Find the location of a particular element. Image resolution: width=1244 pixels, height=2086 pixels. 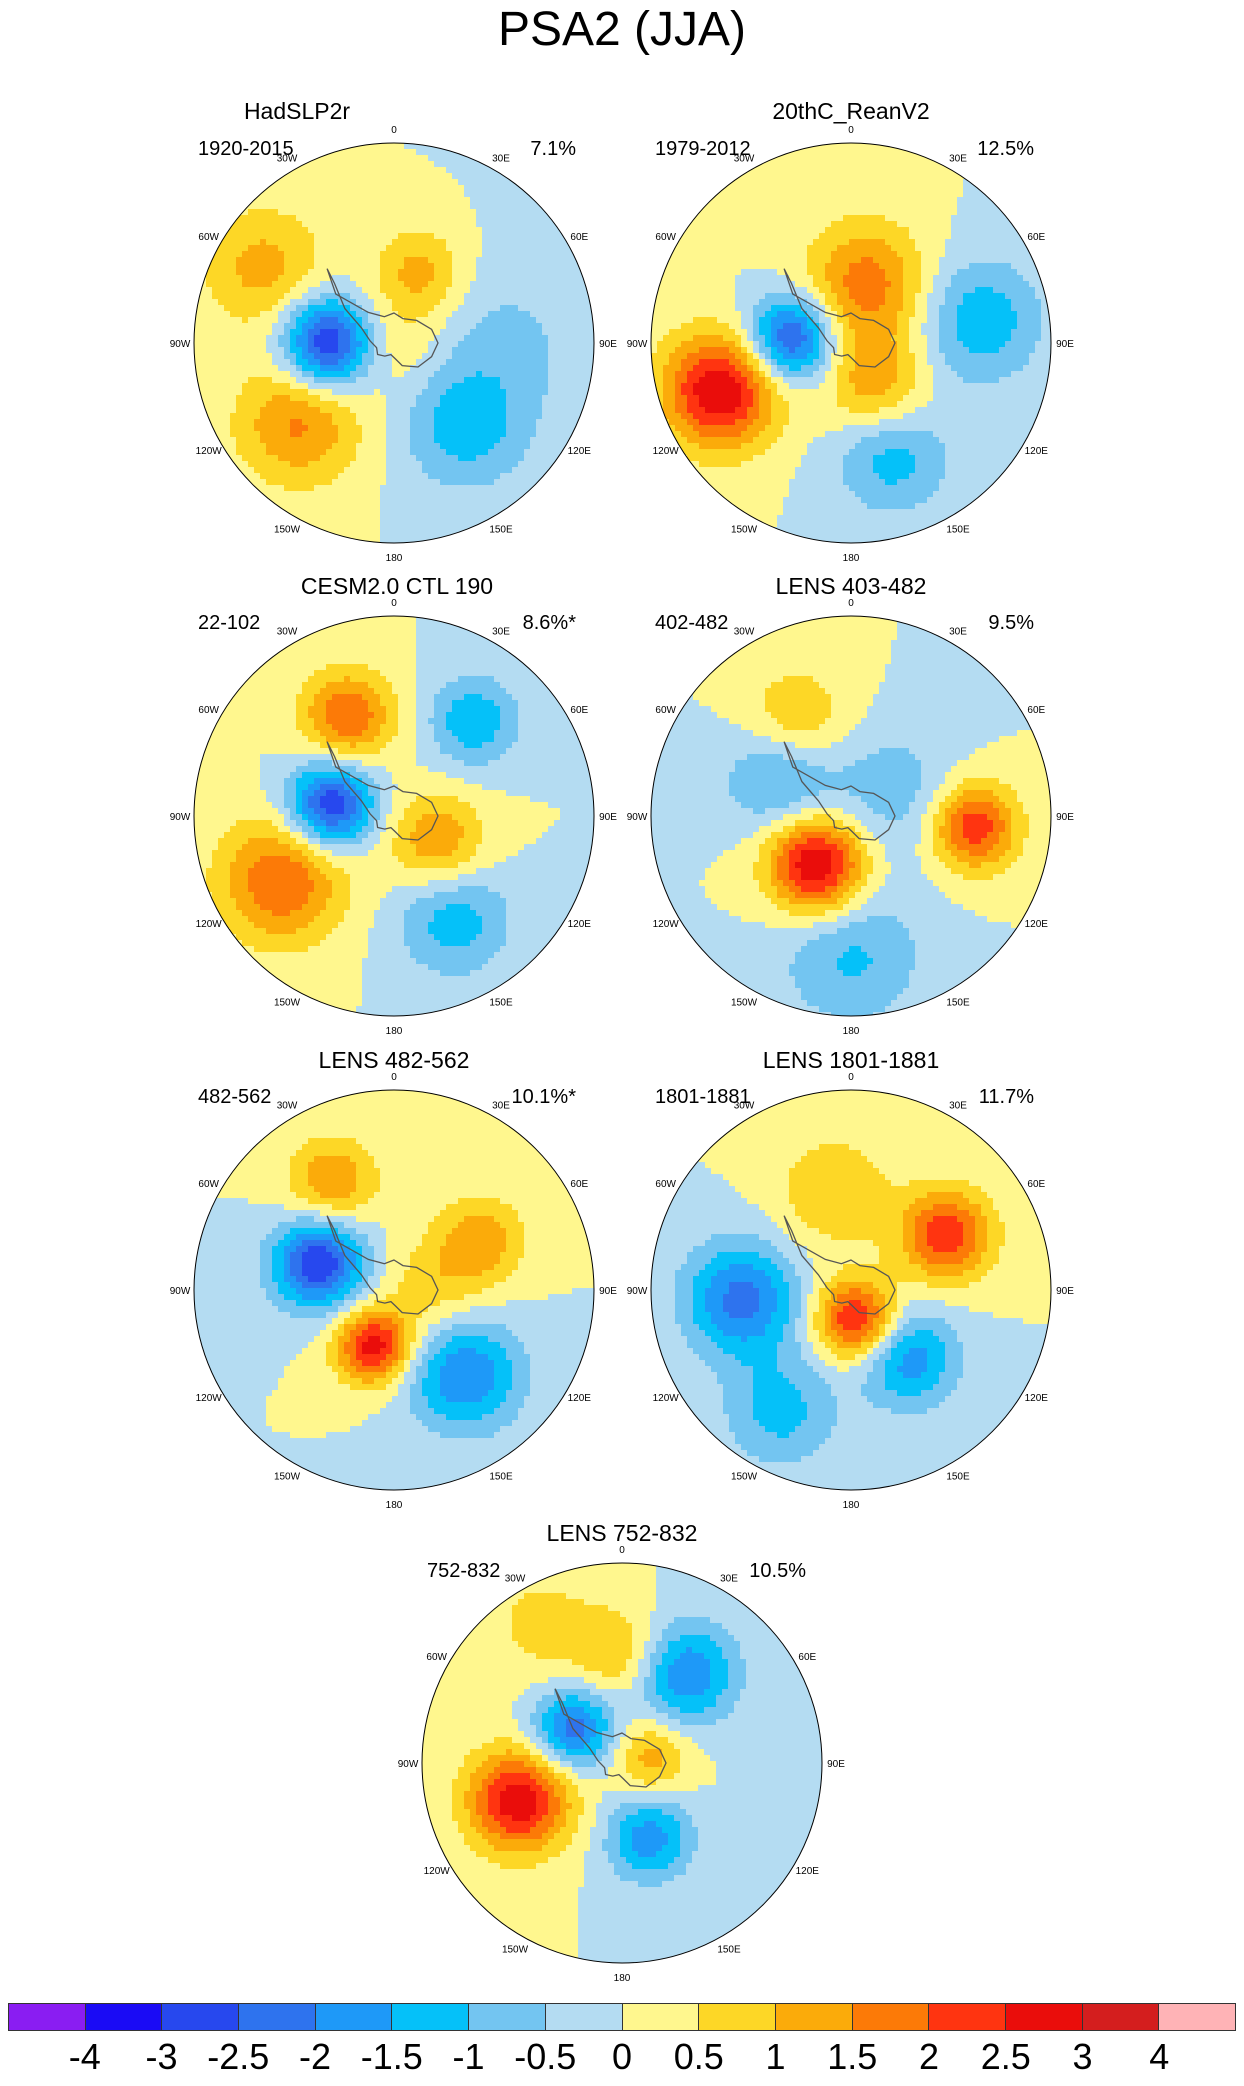

panel-period: 1920-2015 is located at coordinates (246, 149).